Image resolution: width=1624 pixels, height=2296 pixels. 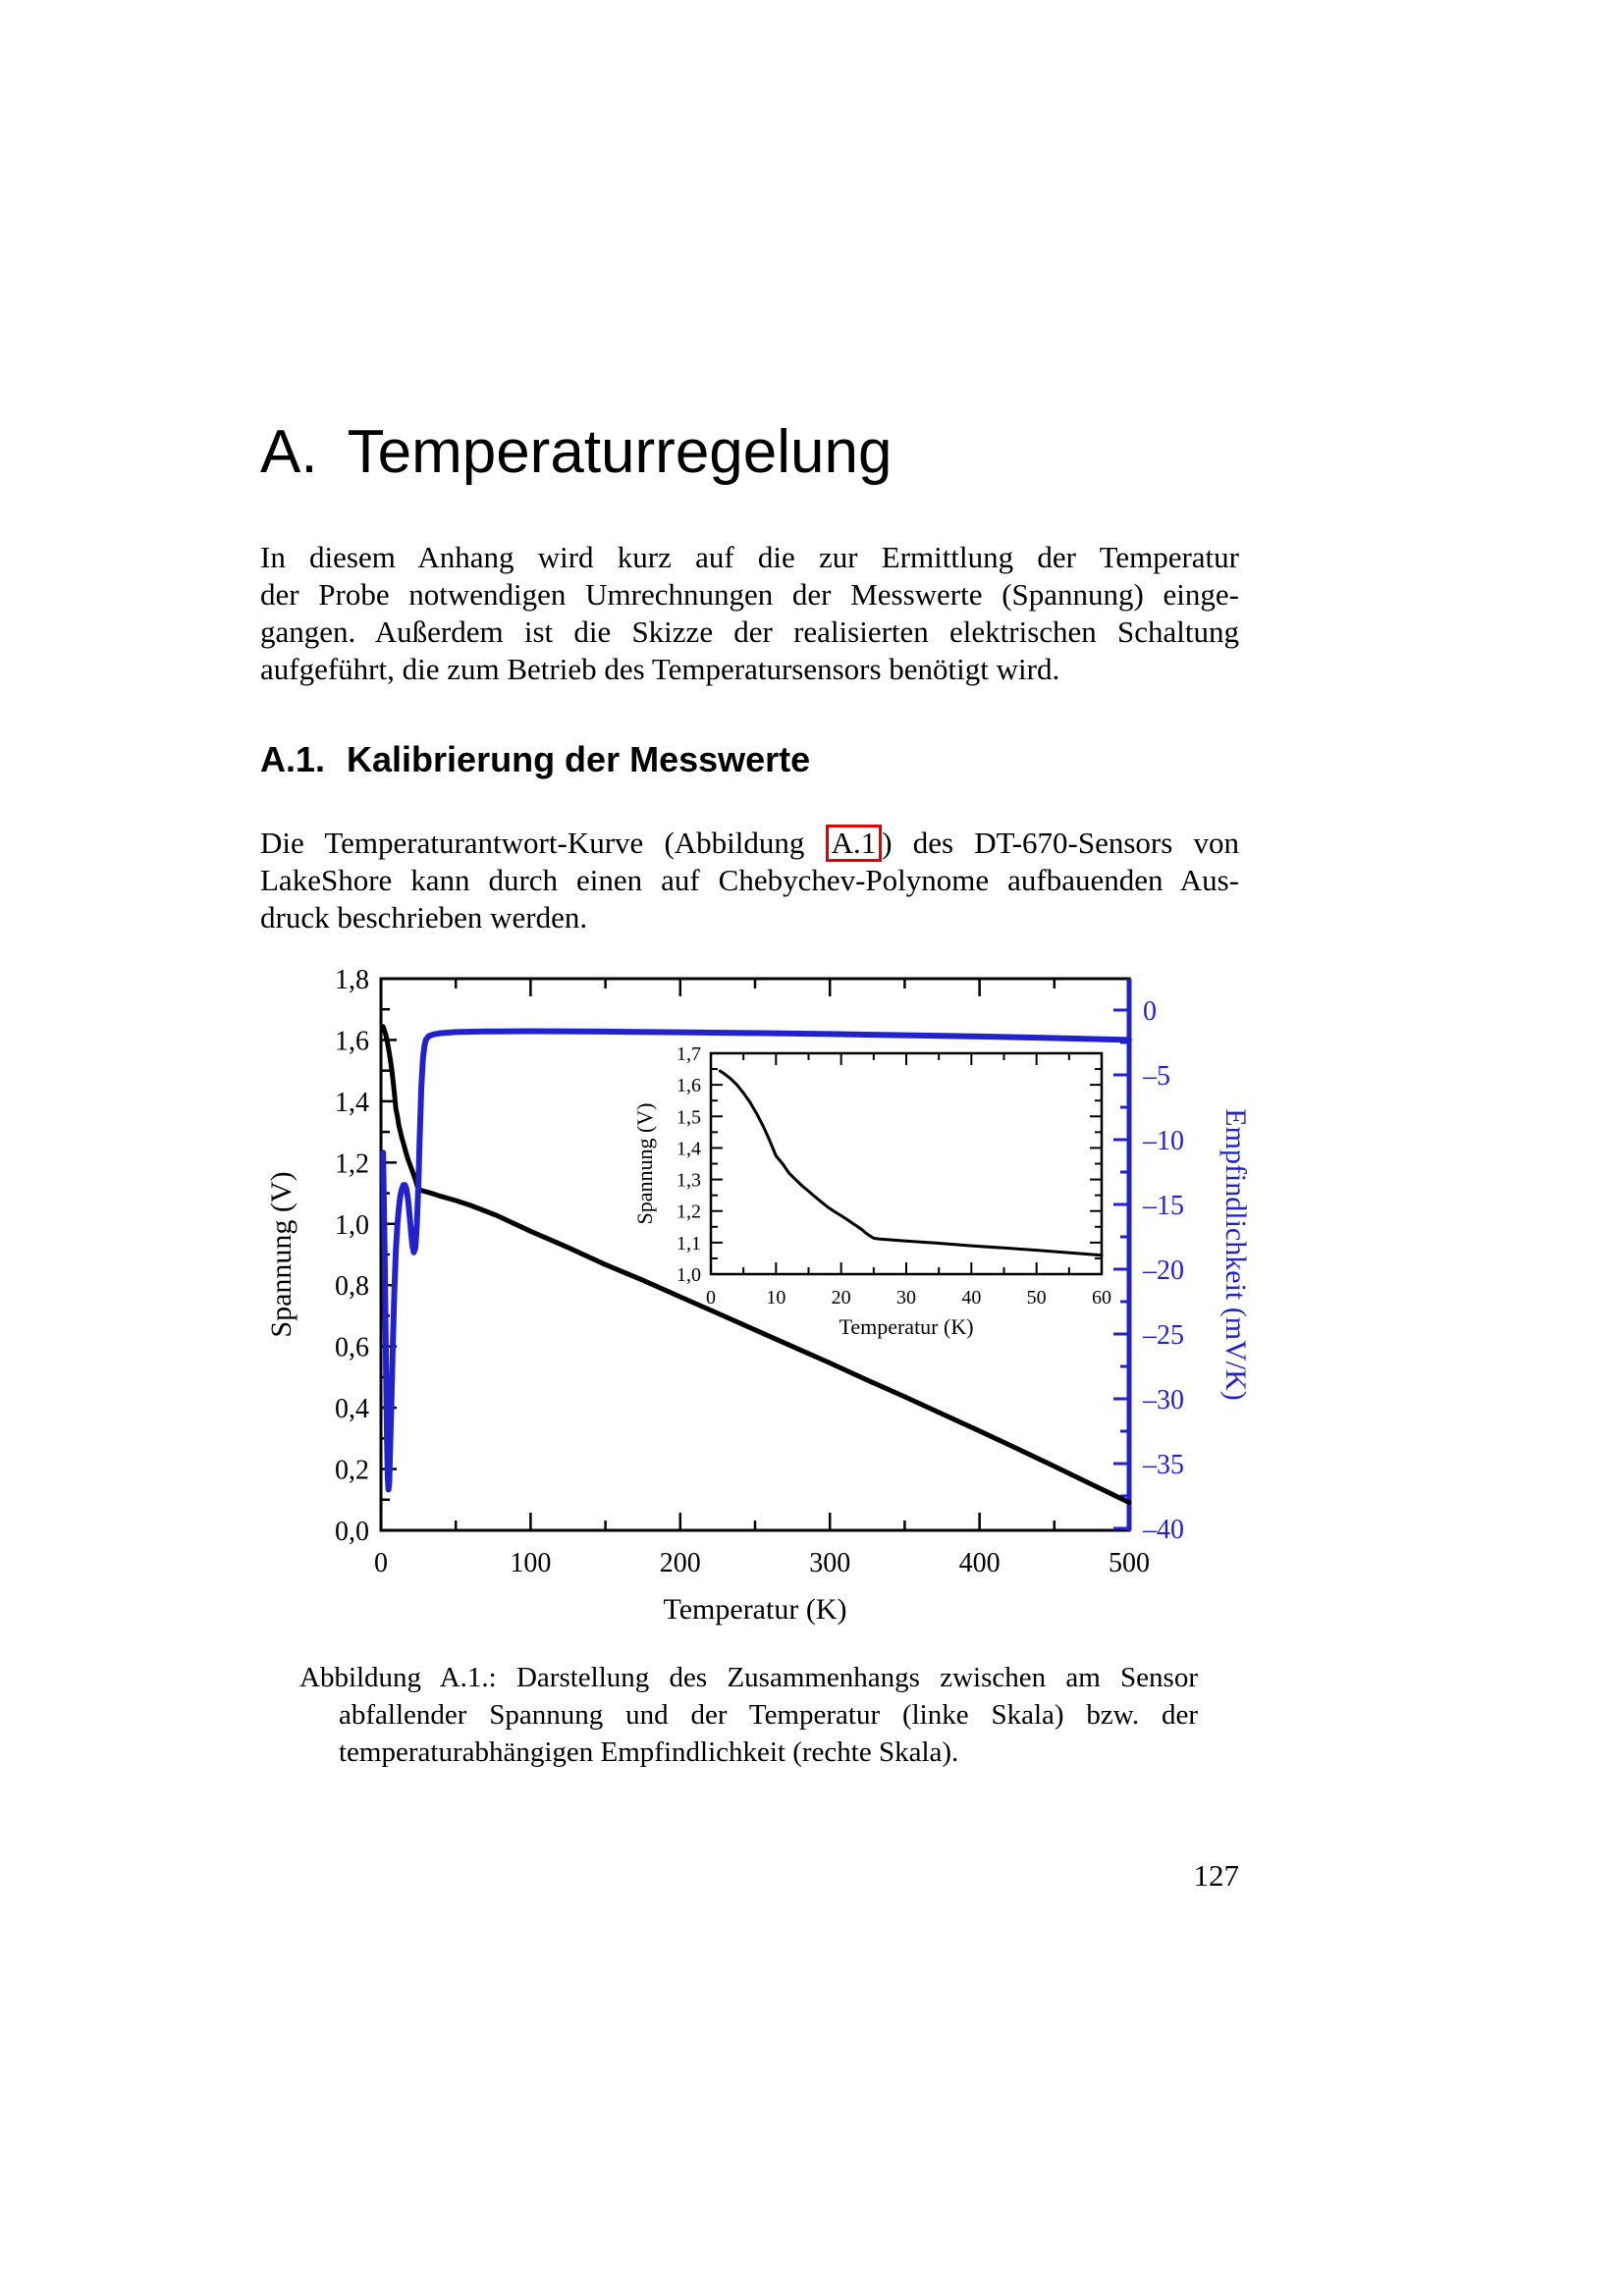 What do you see at coordinates (1129, 1563) in the screenshot?
I see `svg-text: 500` at bounding box center [1129, 1563].